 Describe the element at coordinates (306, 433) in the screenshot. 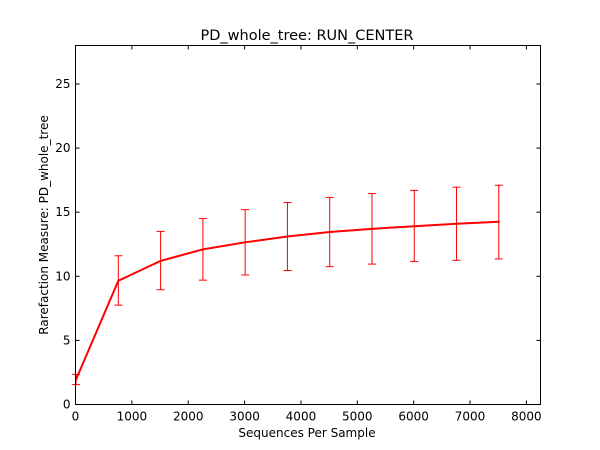

I see `x-axis-label: Sequences Per Sample` at that location.